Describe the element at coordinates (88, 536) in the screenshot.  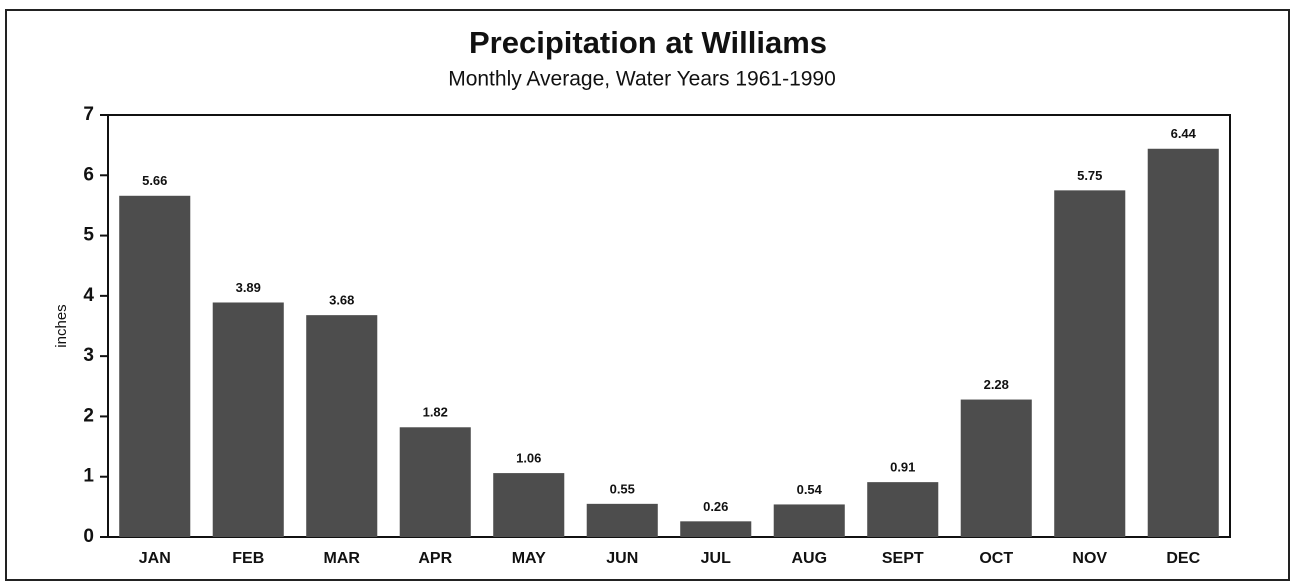
I see `y-tick-label: 0` at that location.